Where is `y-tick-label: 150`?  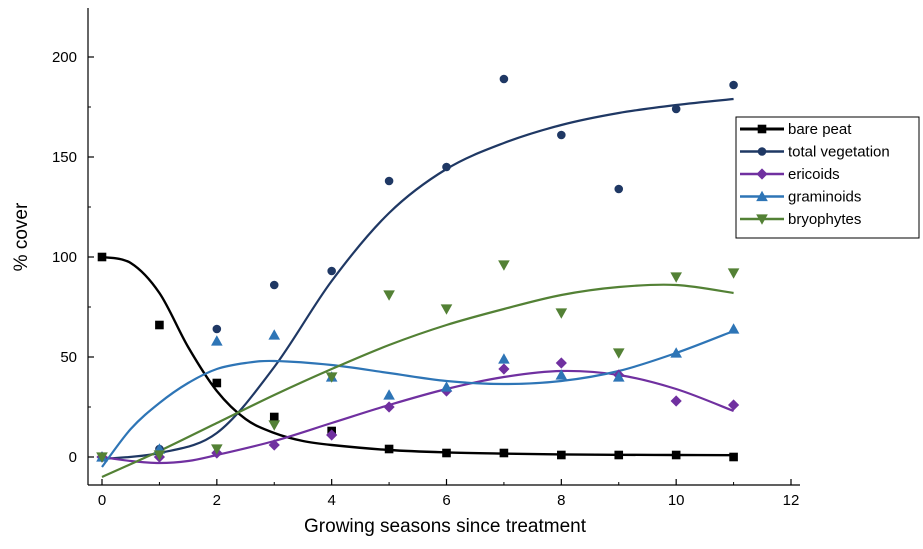
y-tick-label: 150 is located at coordinates (64, 157).